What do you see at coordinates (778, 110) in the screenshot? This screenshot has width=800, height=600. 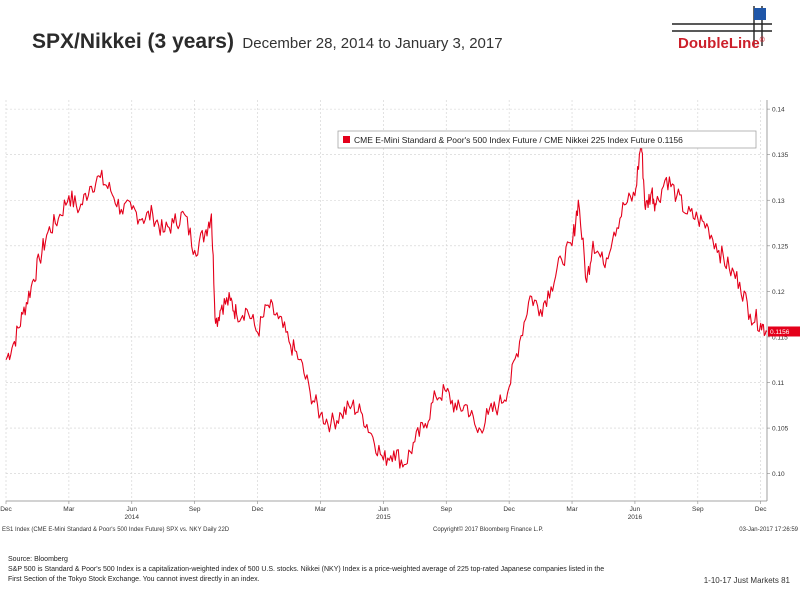 I see `y-tick-label: 0.14` at bounding box center [778, 110].